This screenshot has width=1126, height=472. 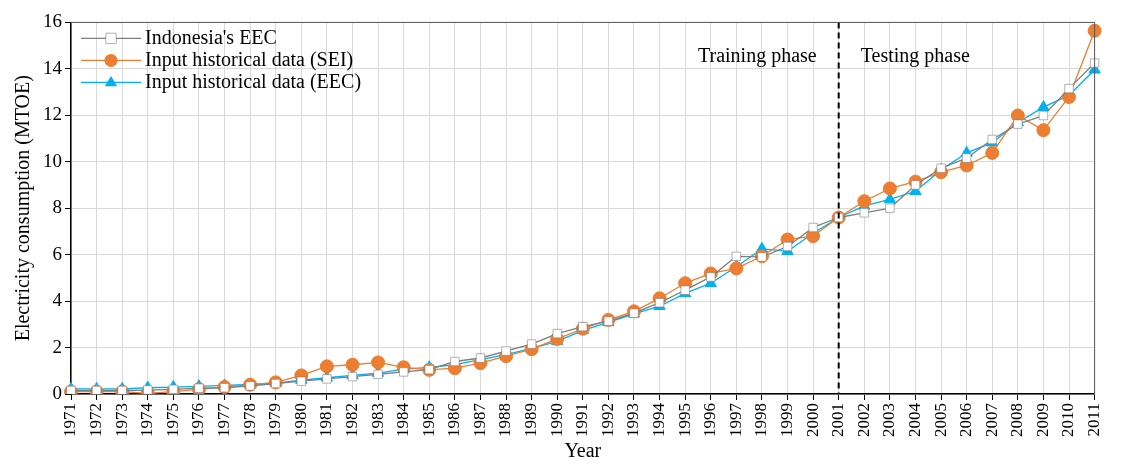 What do you see at coordinates (428, 420) in the screenshot?
I see `x-tick-label: 1985` at bounding box center [428, 420].